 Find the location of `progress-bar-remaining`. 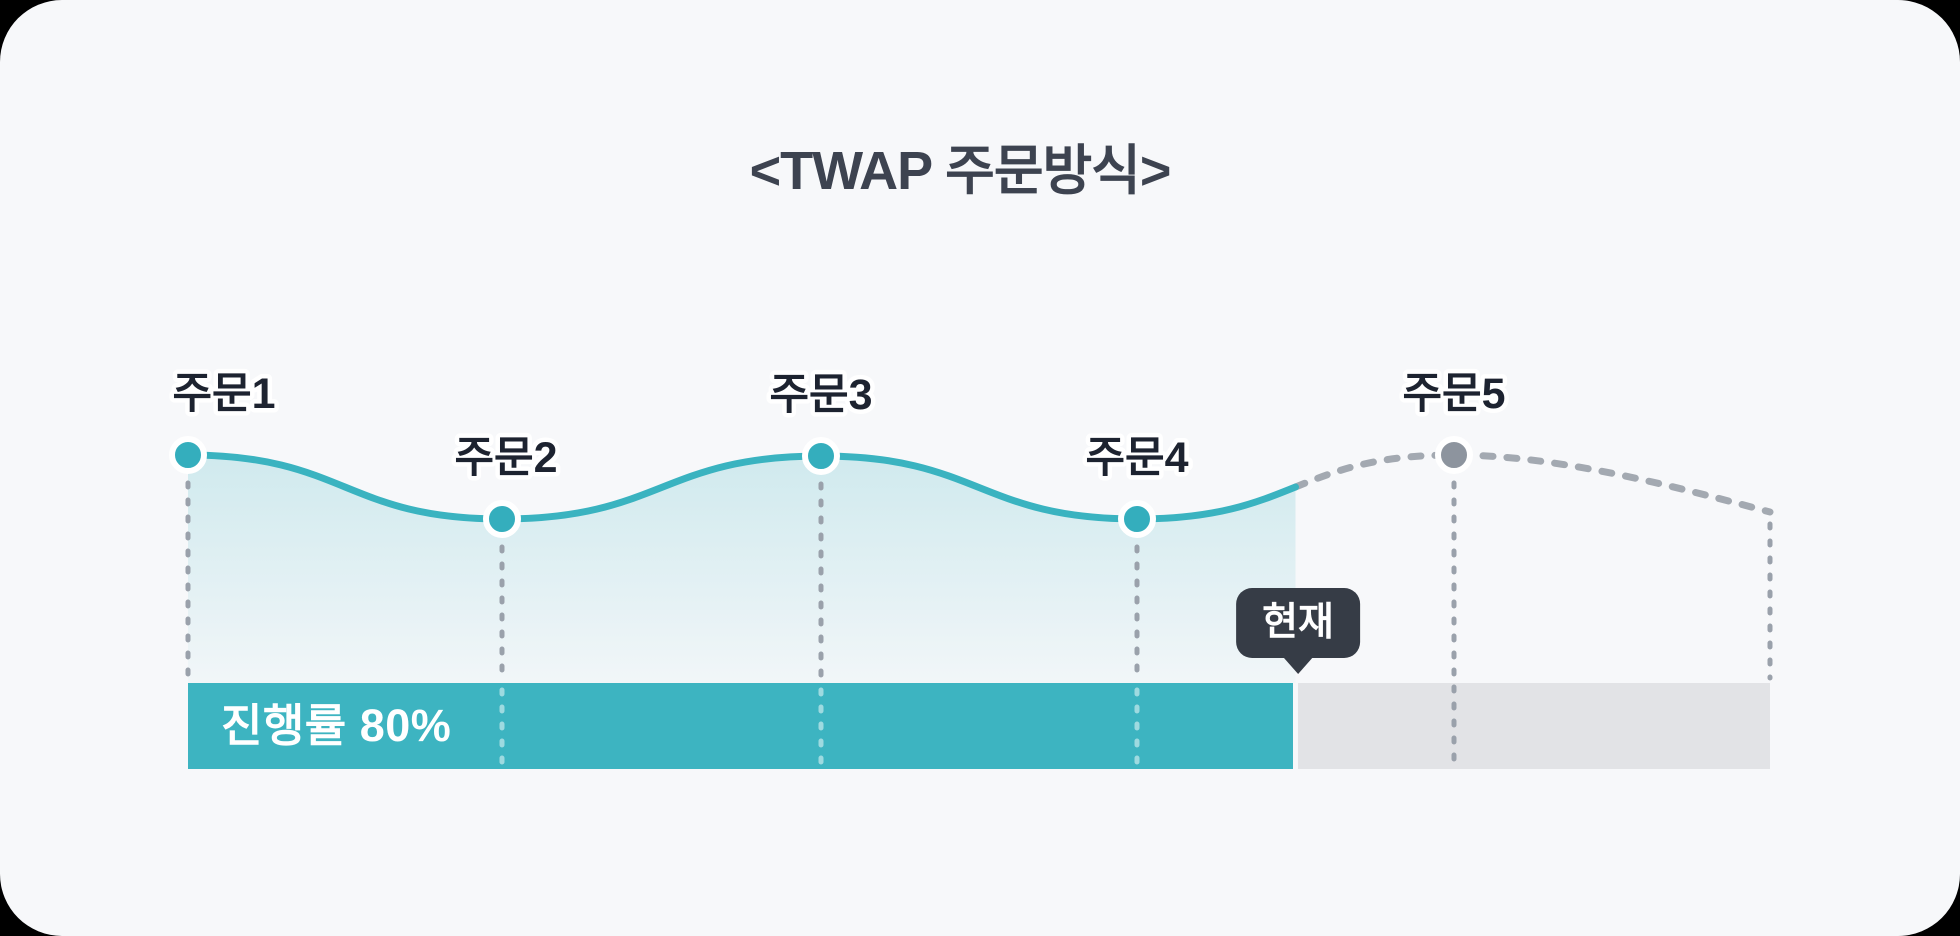

progress-bar-remaining is located at coordinates (1534, 726).